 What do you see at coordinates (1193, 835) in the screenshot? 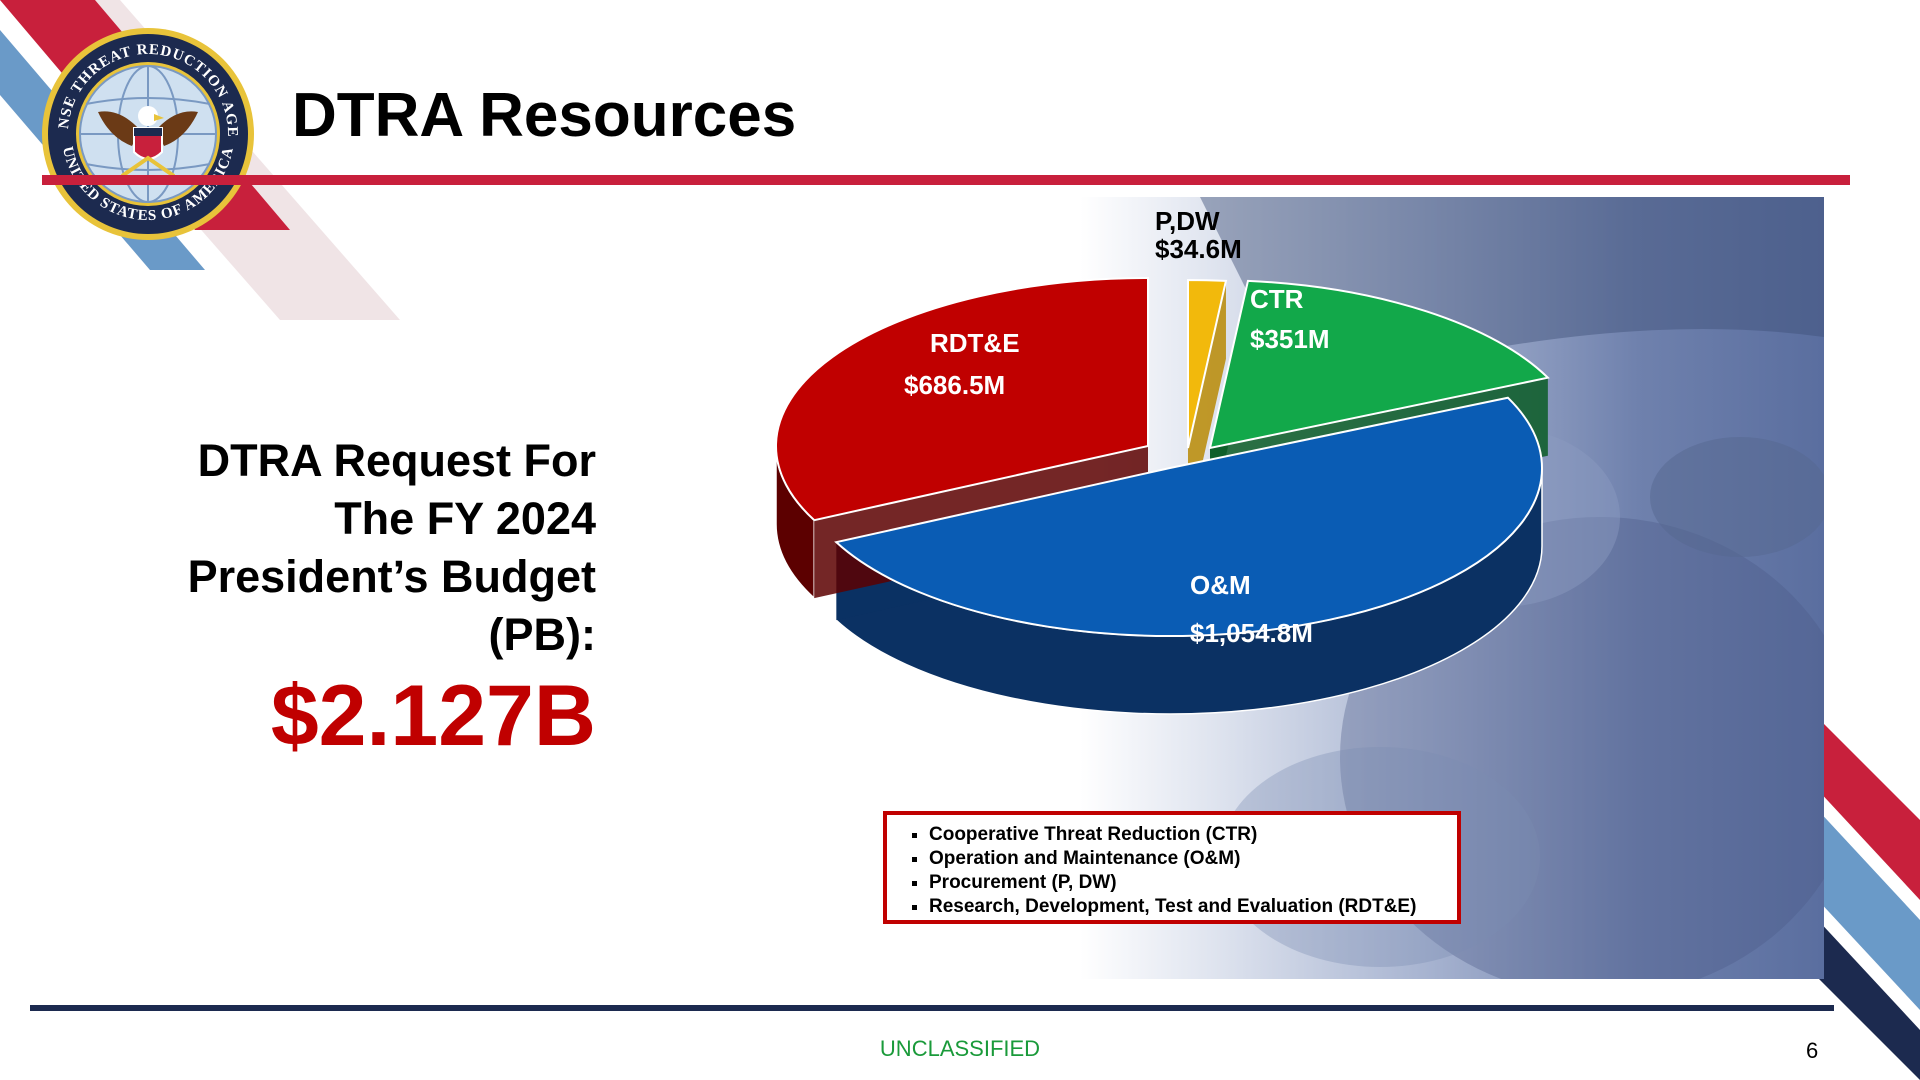
I see `legend-item-ctr: Cooperative Threat Reduction (CTR)` at bounding box center [1193, 835].